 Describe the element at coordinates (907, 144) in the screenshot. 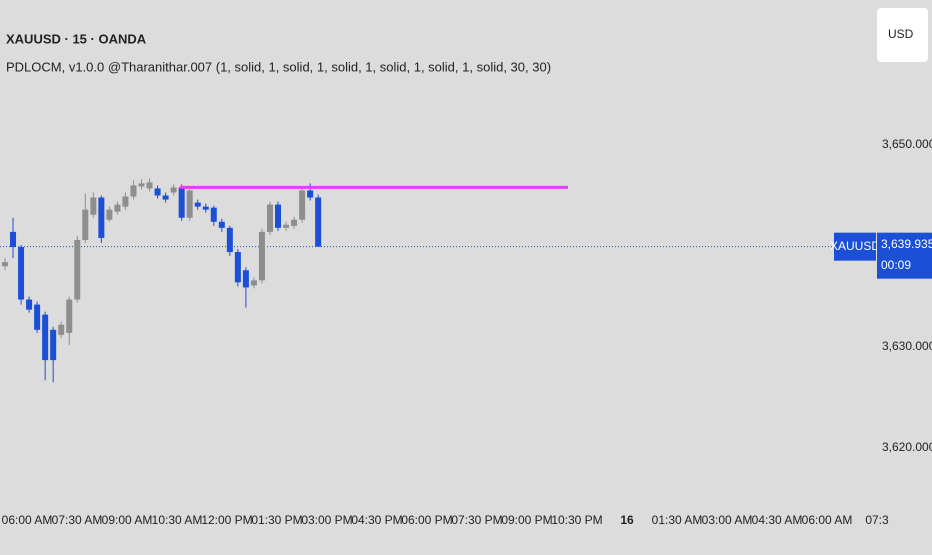

I see `y-tick-label: 3,650.000` at that location.